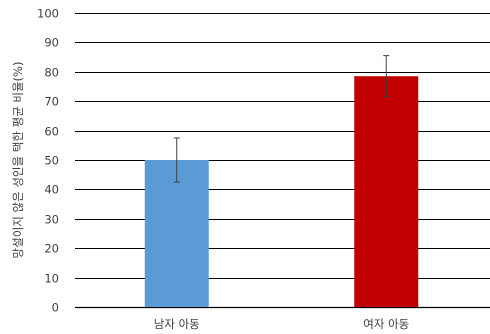  What do you see at coordinates (55, 308) in the screenshot?
I see `y-tick-label: 0` at bounding box center [55, 308].